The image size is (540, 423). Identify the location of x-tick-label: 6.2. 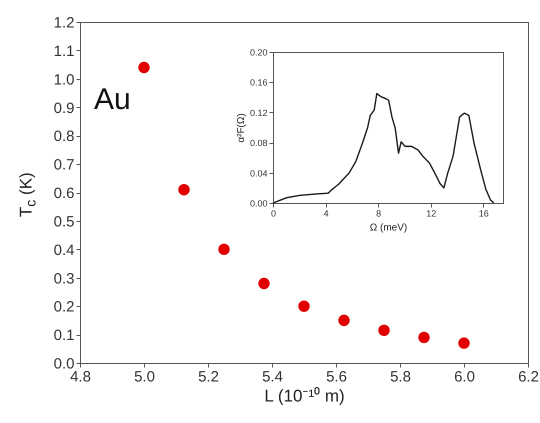
(528, 377).